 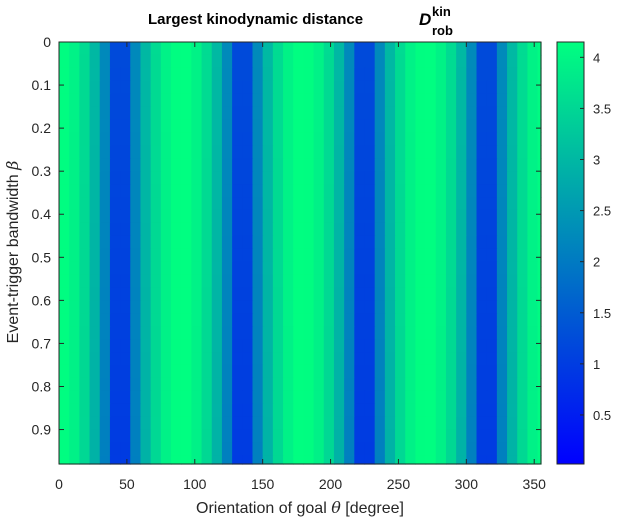 What do you see at coordinates (596, 364) in the screenshot?
I see `colorbar-tick-label: 1` at bounding box center [596, 364].